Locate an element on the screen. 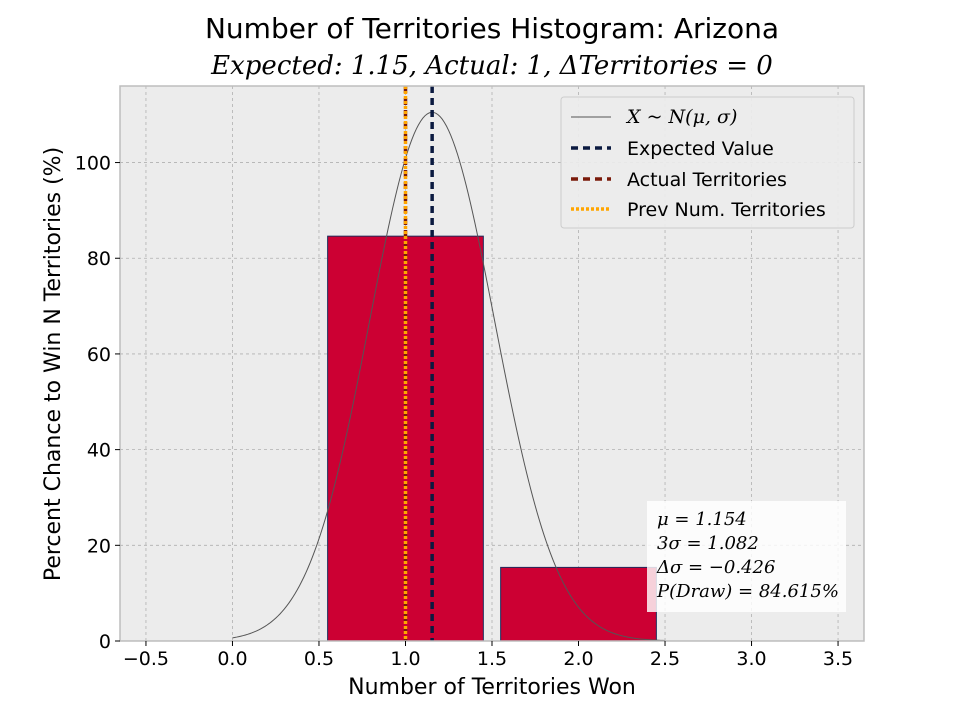 Image resolution: width=960 pixels, height=720 pixels. y-tick-label: 20 is located at coordinates (99, 546).